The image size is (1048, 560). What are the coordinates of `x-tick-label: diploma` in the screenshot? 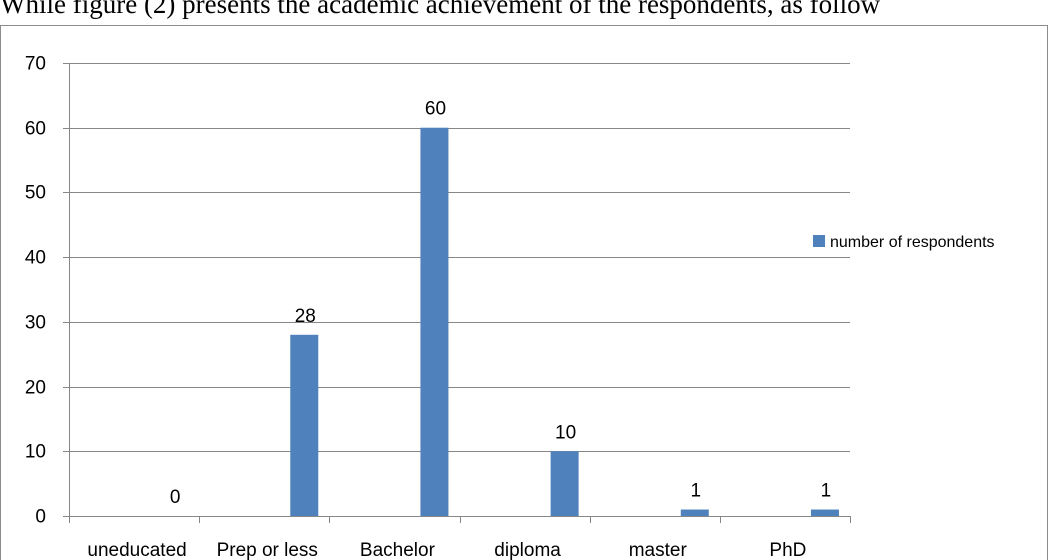 It's located at (527, 550).